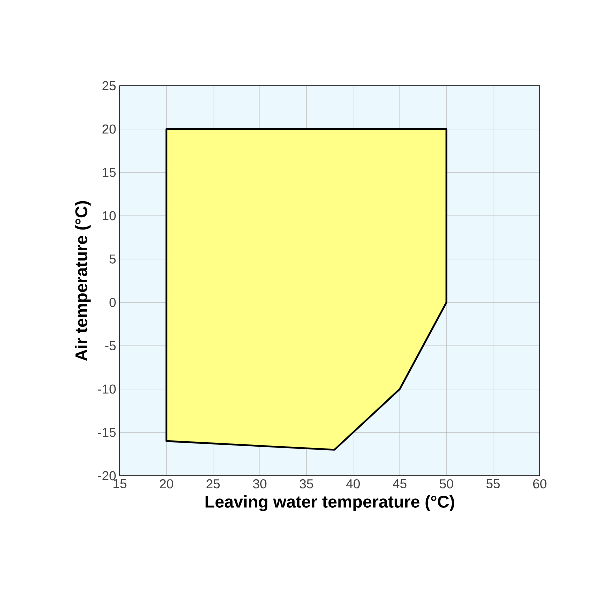  I want to click on y-tick-label: 10, so click(109, 216).